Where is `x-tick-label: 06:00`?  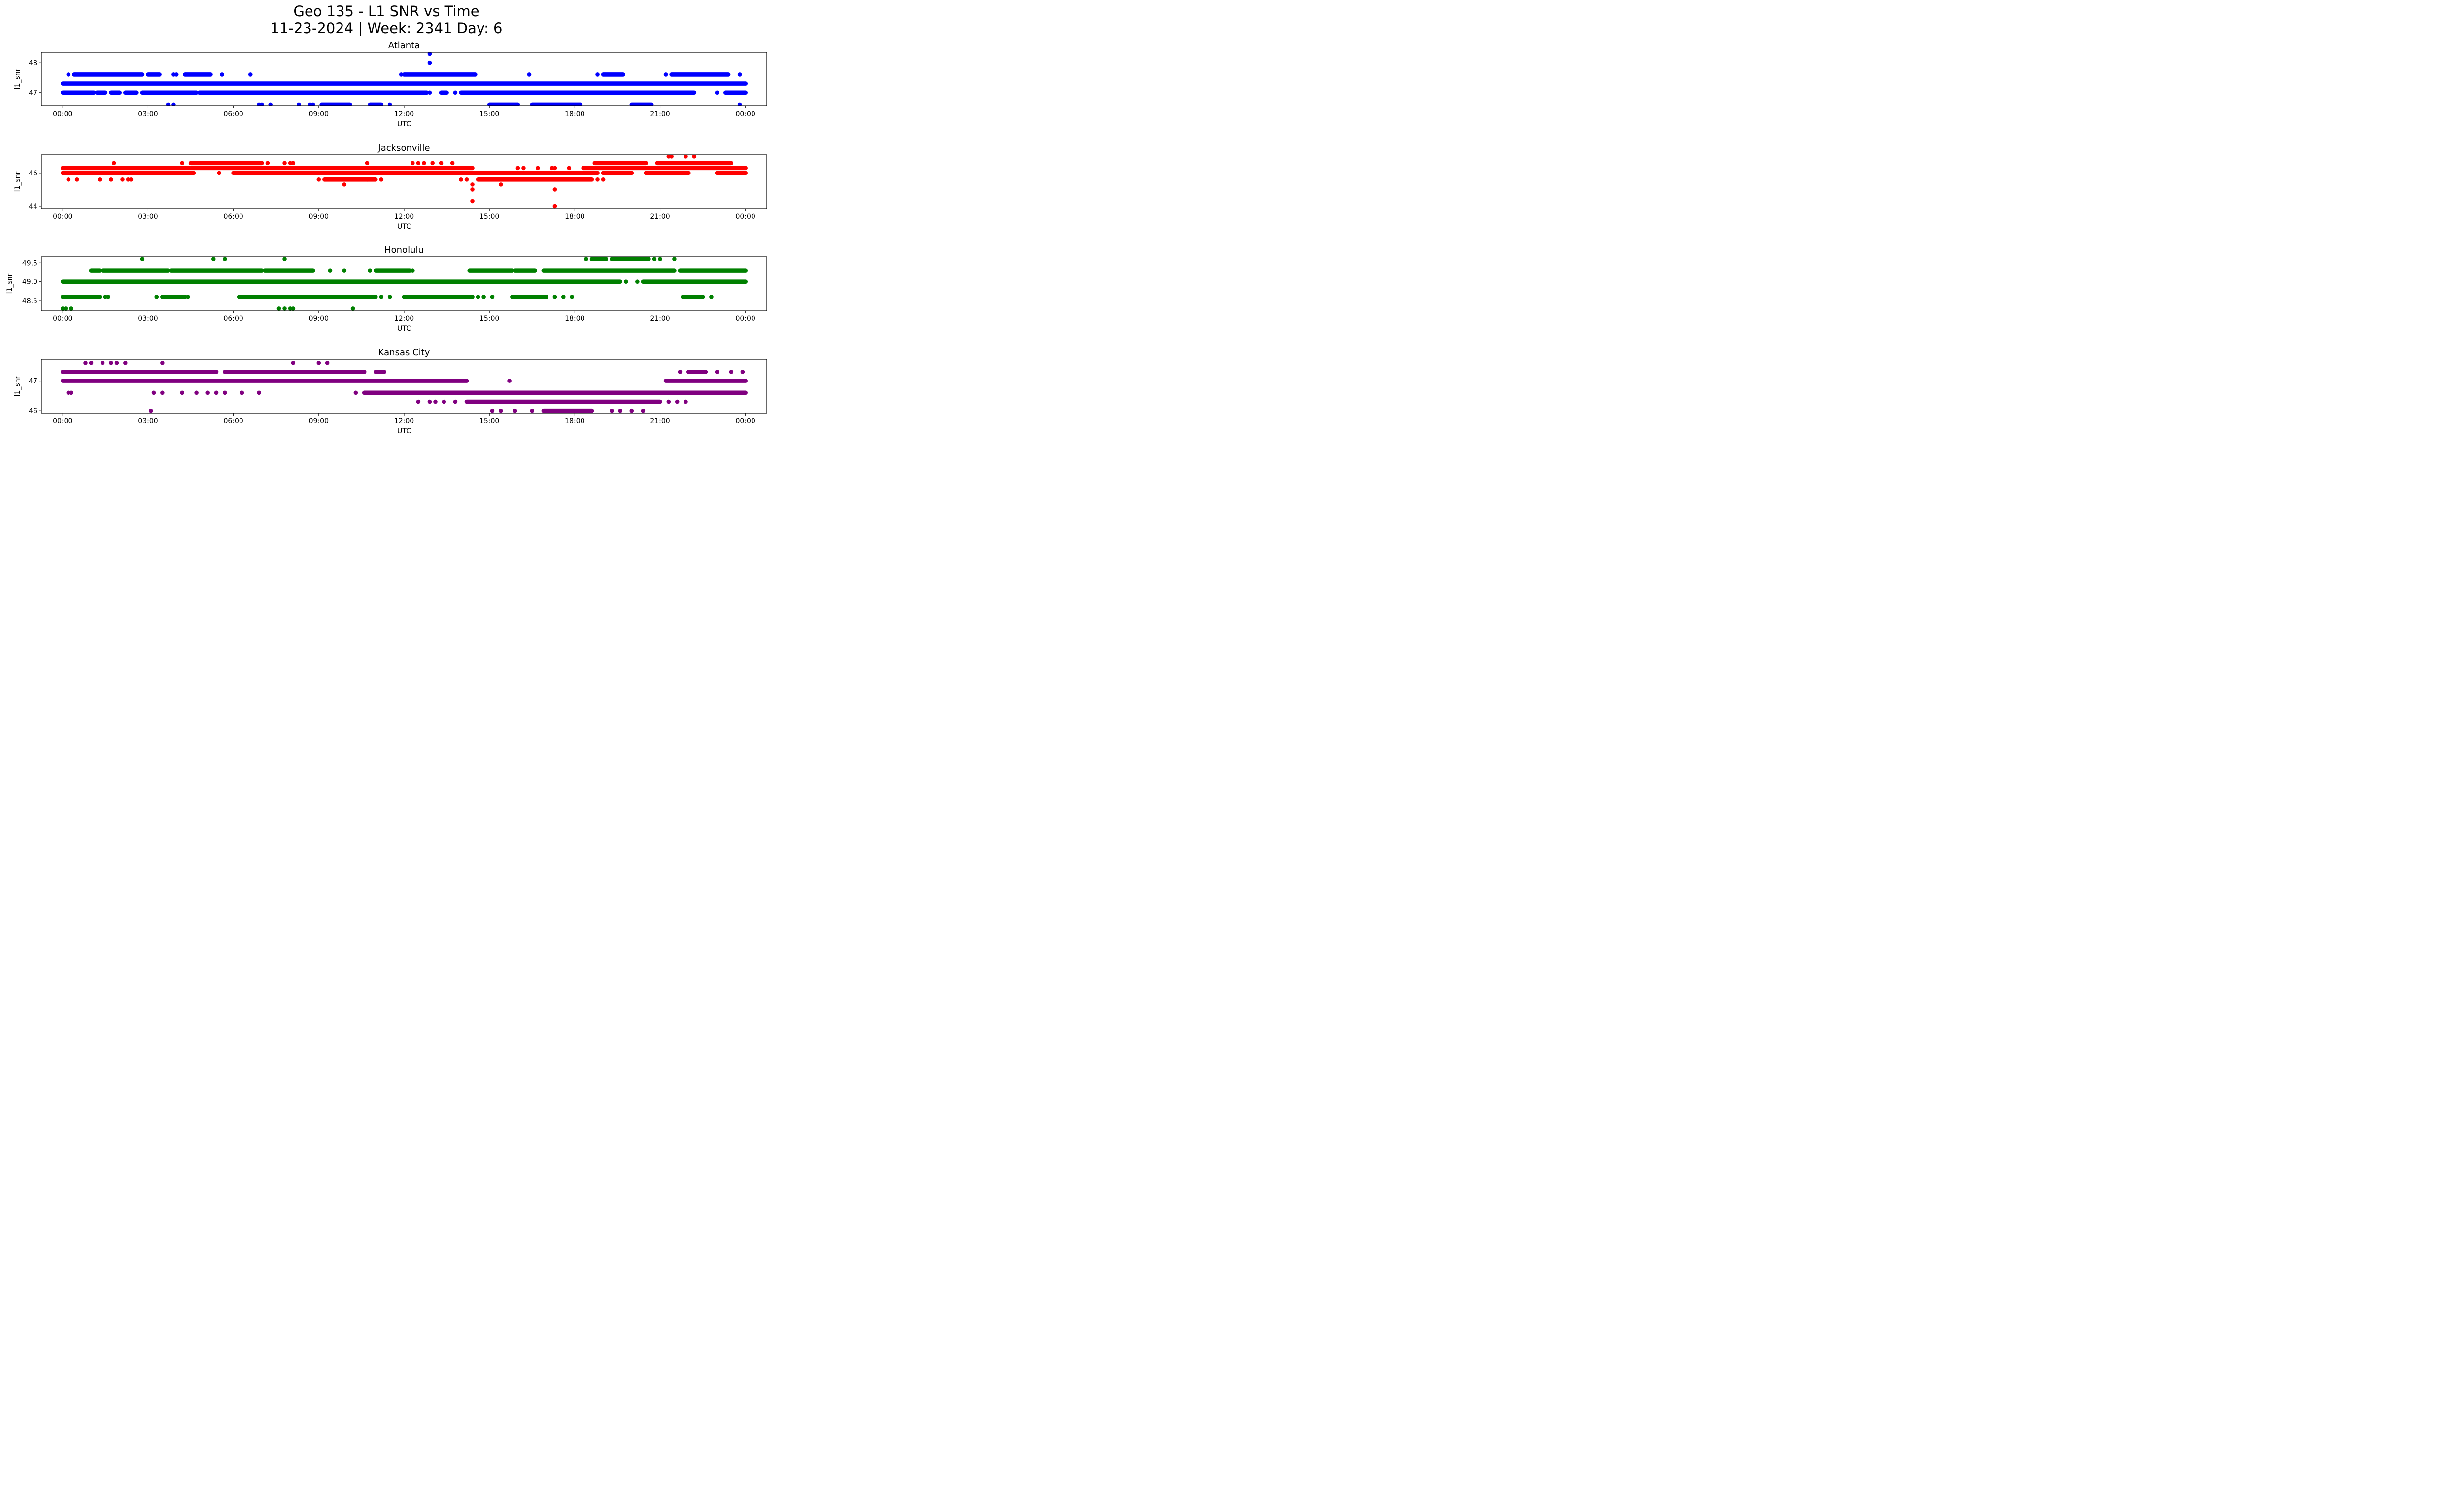 x-tick-label: 06:00 is located at coordinates (233, 114).